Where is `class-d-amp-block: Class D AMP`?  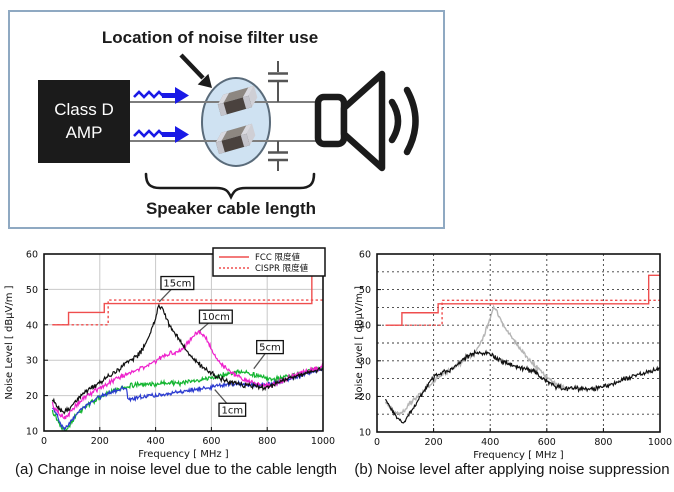 class-d-amp-block: Class D AMP is located at coordinates (84, 121).